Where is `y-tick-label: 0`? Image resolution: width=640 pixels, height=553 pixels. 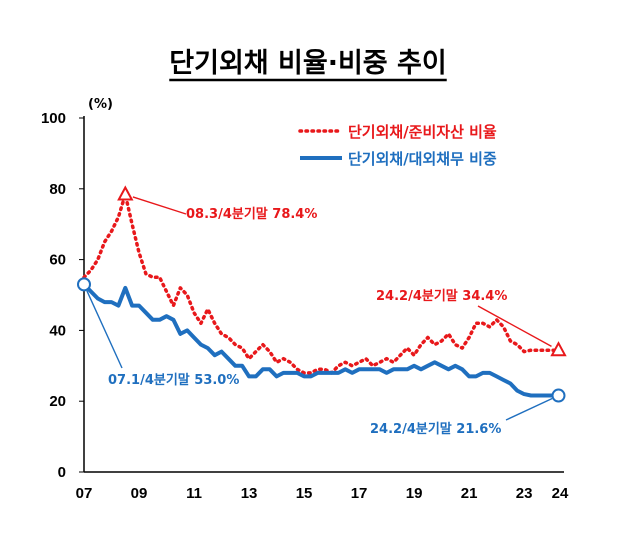
y-tick-label: 0 is located at coordinates (62, 472).